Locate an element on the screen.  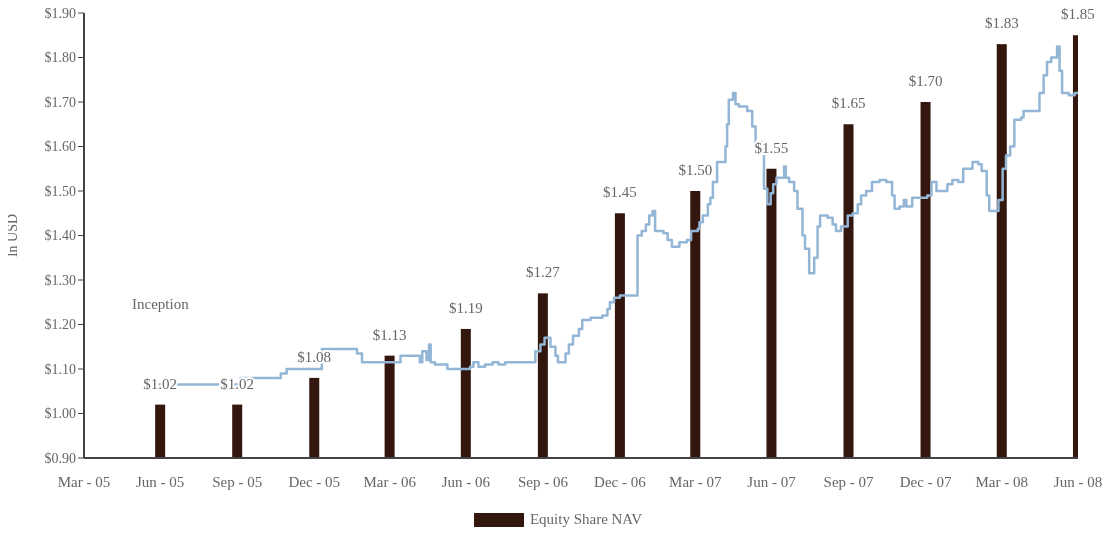
data-label: $1.02 is located at coordinates (160, 383).